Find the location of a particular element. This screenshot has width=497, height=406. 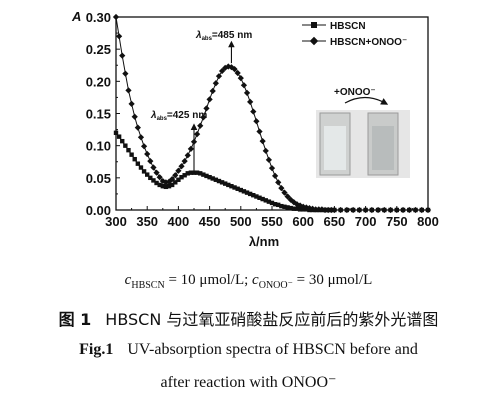

x-tick-label: 700 is located at coordinates (366, 221).